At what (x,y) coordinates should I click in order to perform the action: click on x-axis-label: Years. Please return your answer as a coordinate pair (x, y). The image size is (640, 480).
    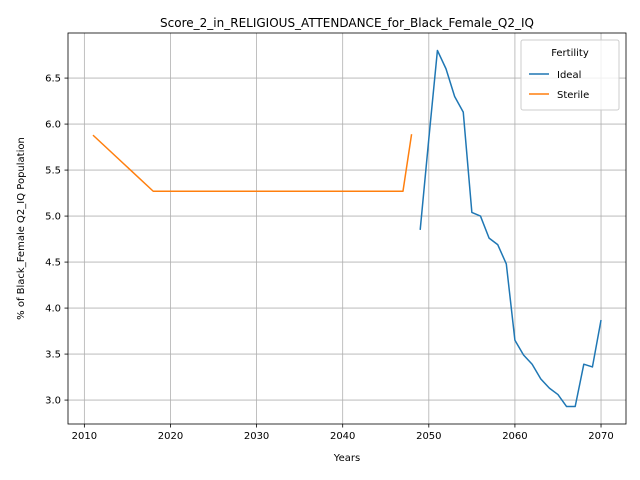
    Looking at the image, I should click on (346, 458).